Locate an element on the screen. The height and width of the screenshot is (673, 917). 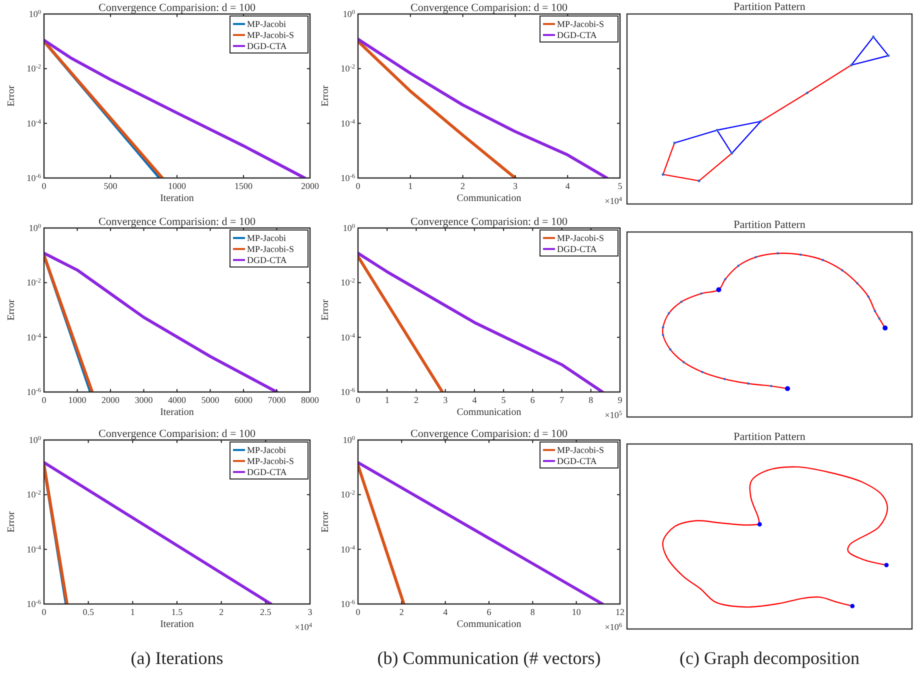
x-tick-label: 1500 is located at coordinates (243, 186).